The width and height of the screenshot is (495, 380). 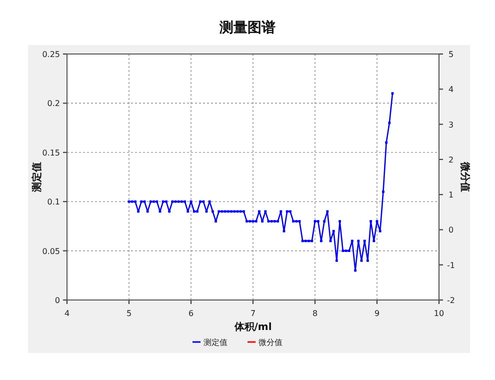 I want to click on y2-tick-label: 5, so click(x=451, y=54).